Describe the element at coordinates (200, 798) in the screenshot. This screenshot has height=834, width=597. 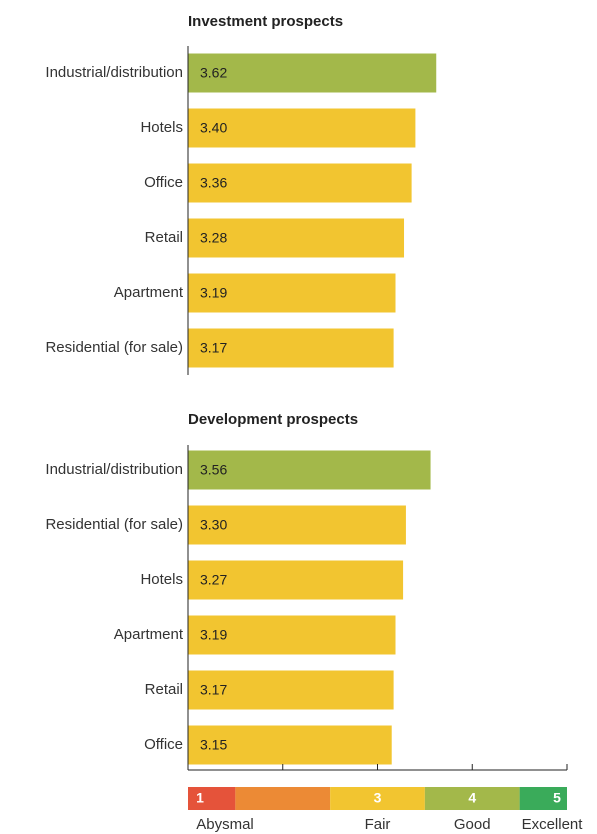
I see `scale-label: 1` at that location.